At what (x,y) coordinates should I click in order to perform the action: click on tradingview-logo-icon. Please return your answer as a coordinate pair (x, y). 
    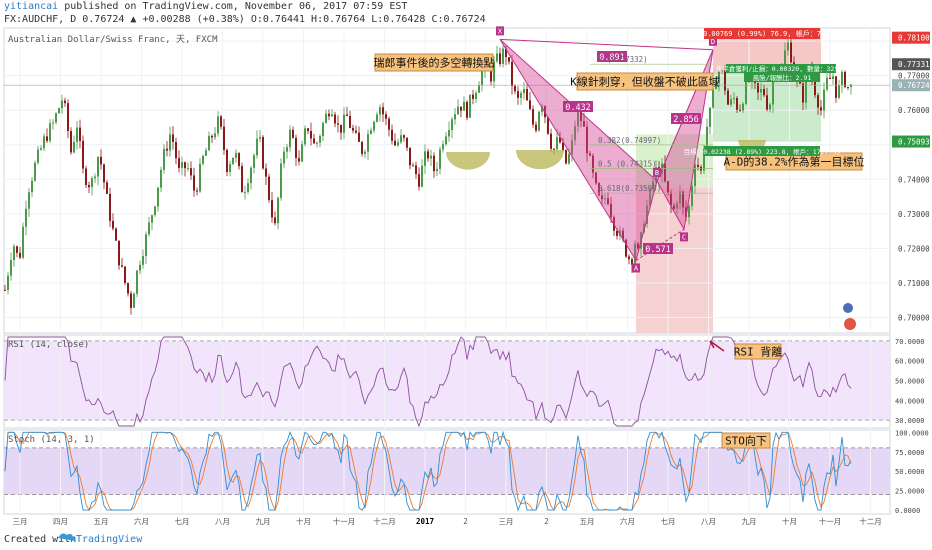
    Looking at the image, I should click on (67, 537).